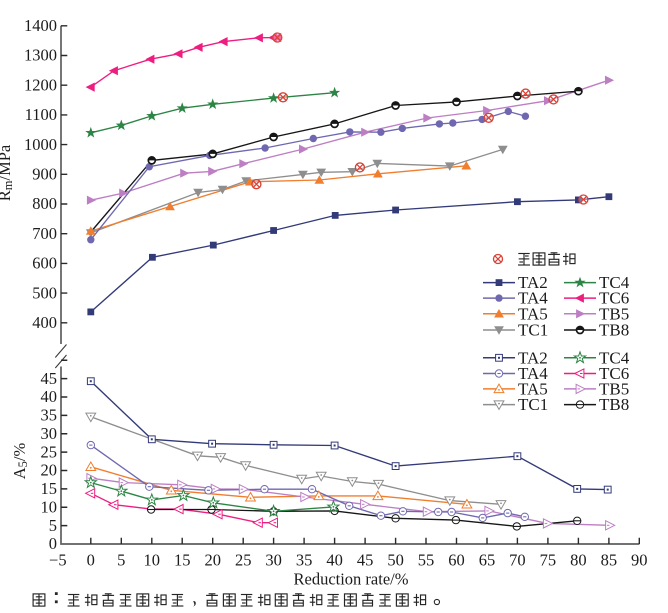 This screenshot has width=668, height=613. Describe the element at coordinates (44, 203) in the screenshot. I see `svg-text: 800` at that location.